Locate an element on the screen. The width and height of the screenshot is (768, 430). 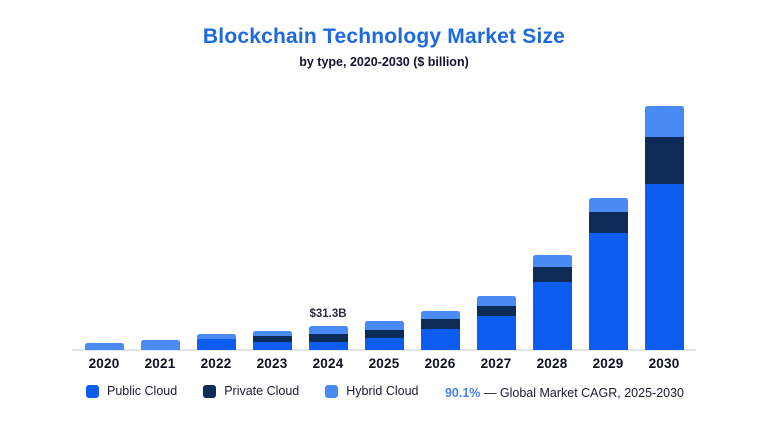
bar-2023 is located at coordinates (272, 340).